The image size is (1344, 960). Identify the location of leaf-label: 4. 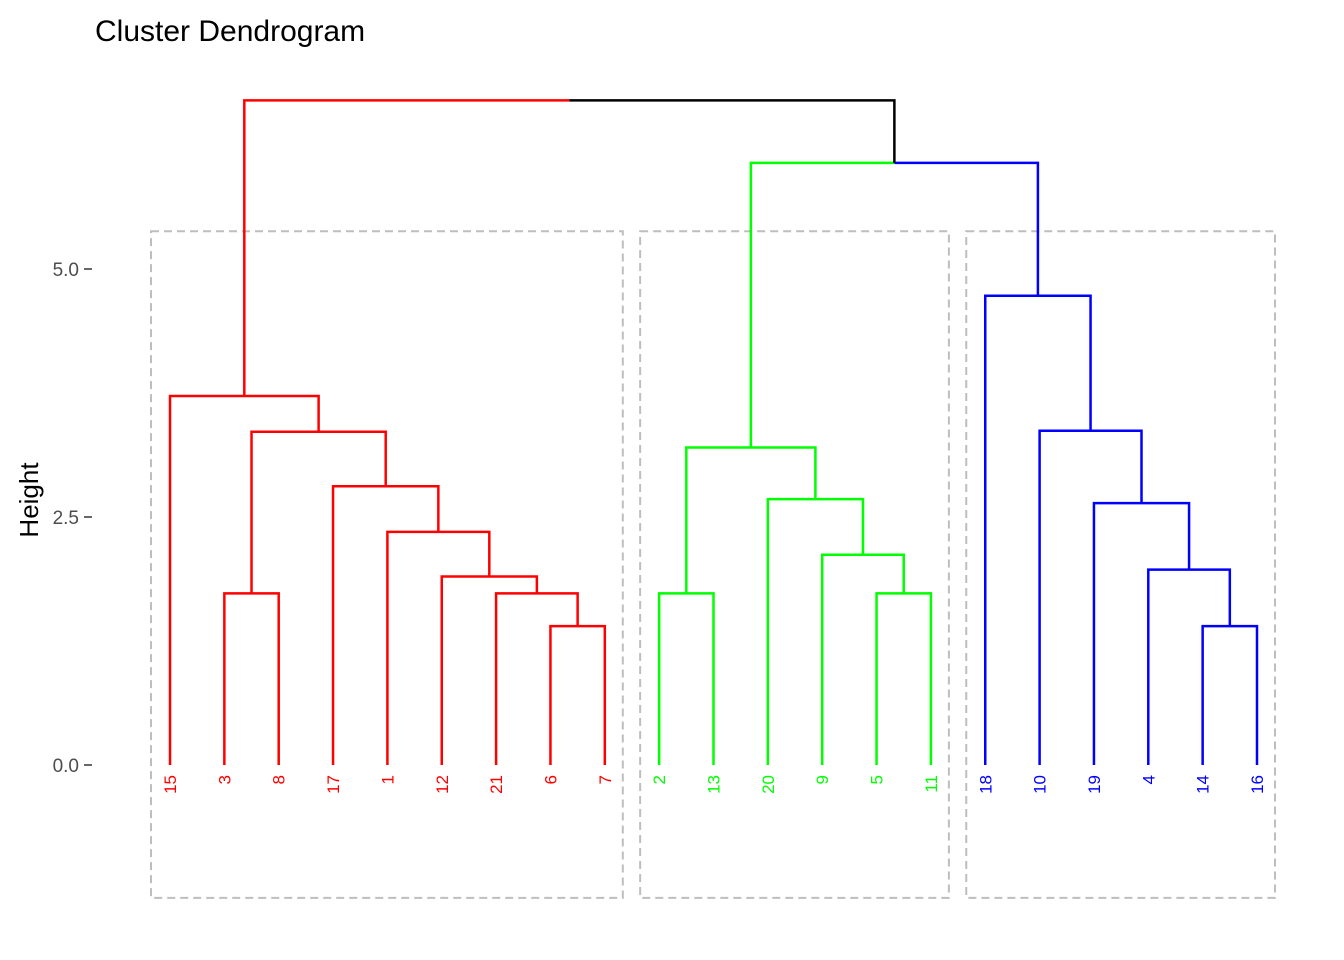
(1148, 779).